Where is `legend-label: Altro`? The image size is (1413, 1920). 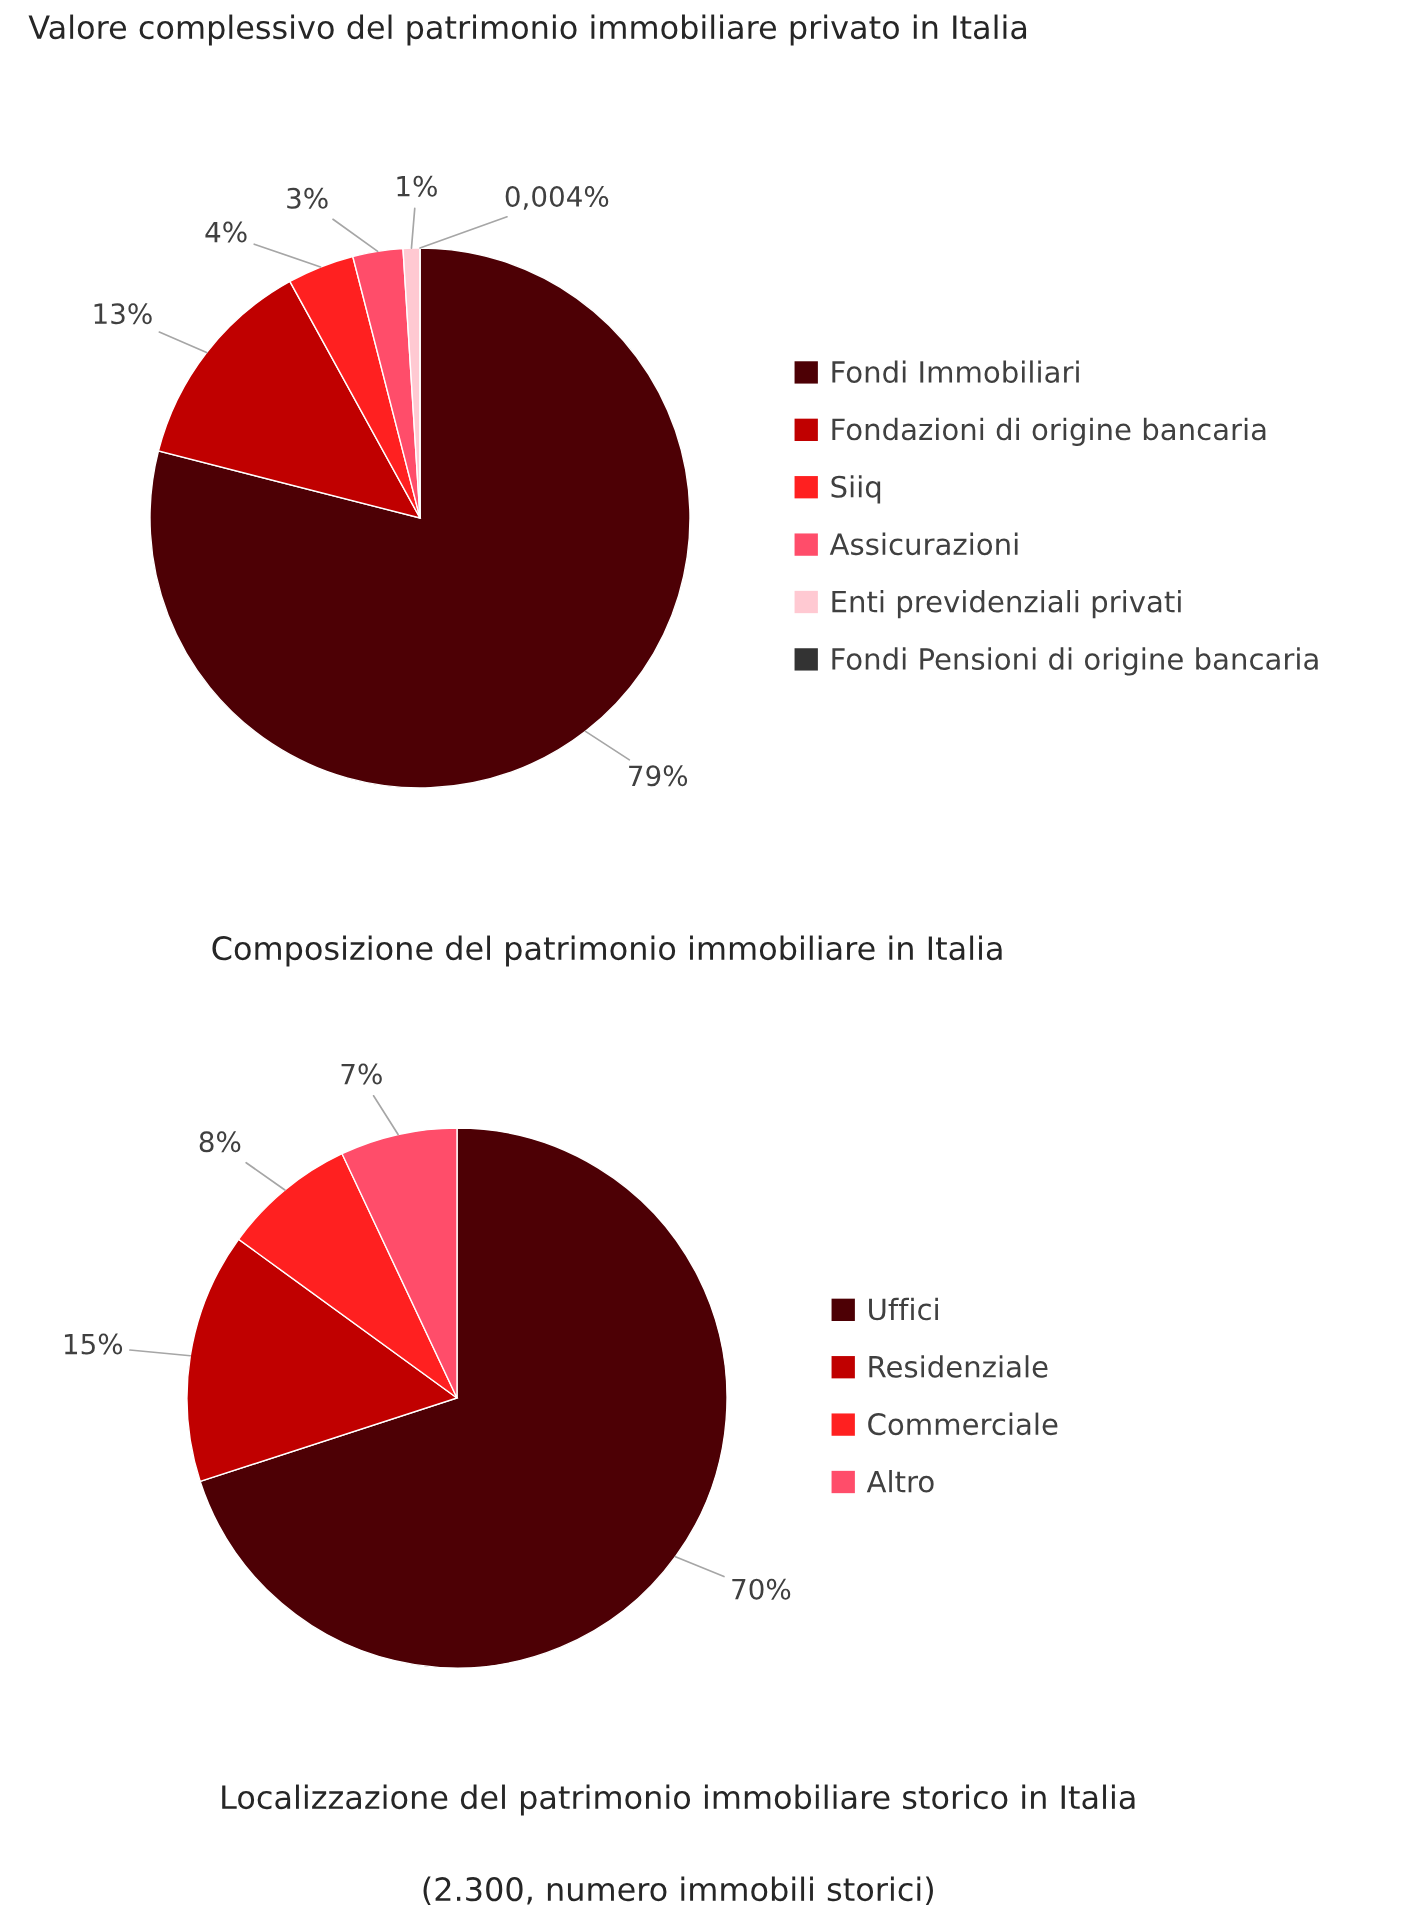
legend-label: Altro is located at coordinates (900, 1481).